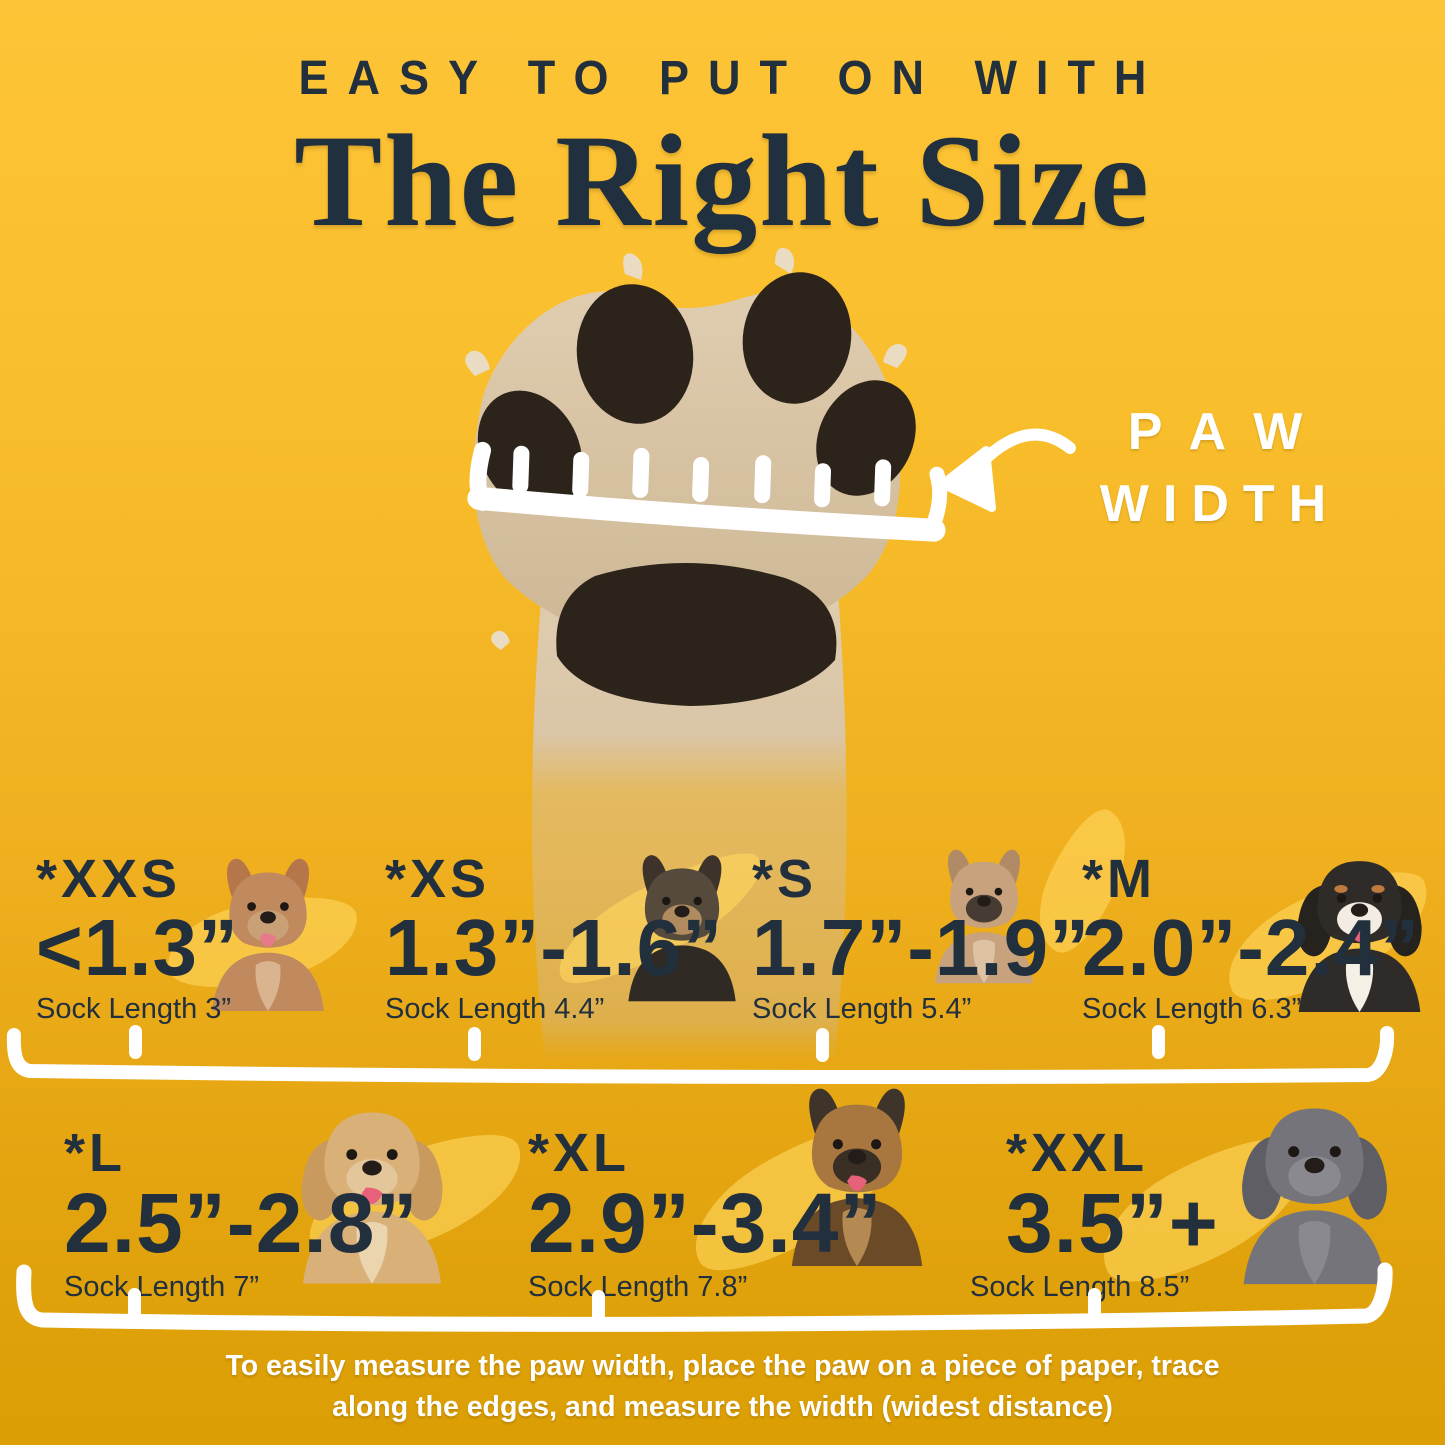 This screenshot has height=1445, width=1445. I want to click on size-item-m: *M 2.0”-2.4” Sock Length 6.3”, so click(1251, 939).